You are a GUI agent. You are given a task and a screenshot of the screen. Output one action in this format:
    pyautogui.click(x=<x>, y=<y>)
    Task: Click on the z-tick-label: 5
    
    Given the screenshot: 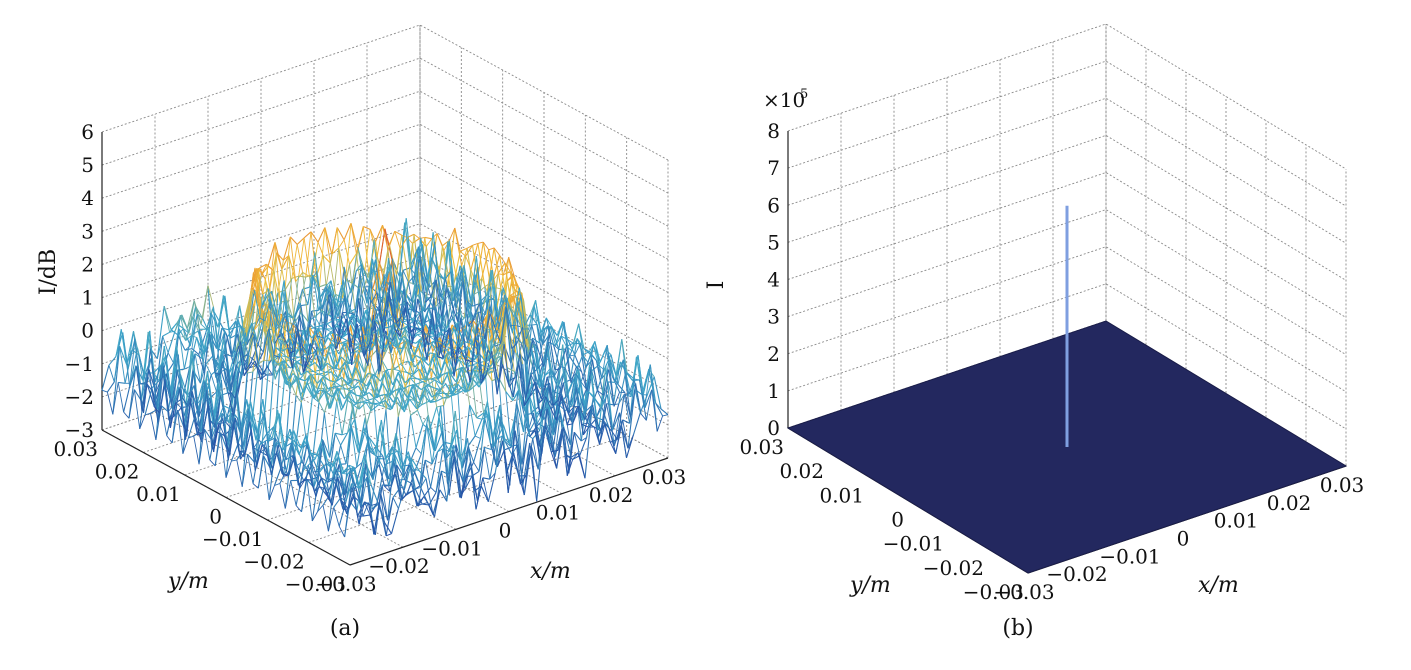 What is the action you would take?
    pyautogui.click(x=87, y=165)
    